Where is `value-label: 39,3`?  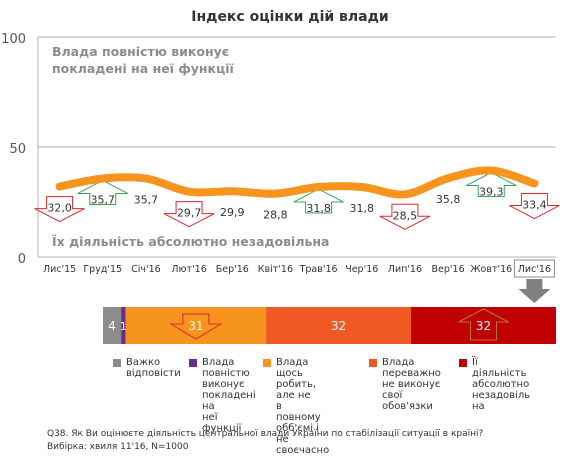
value-label: 39,3 is located at coordinates (491, 192).